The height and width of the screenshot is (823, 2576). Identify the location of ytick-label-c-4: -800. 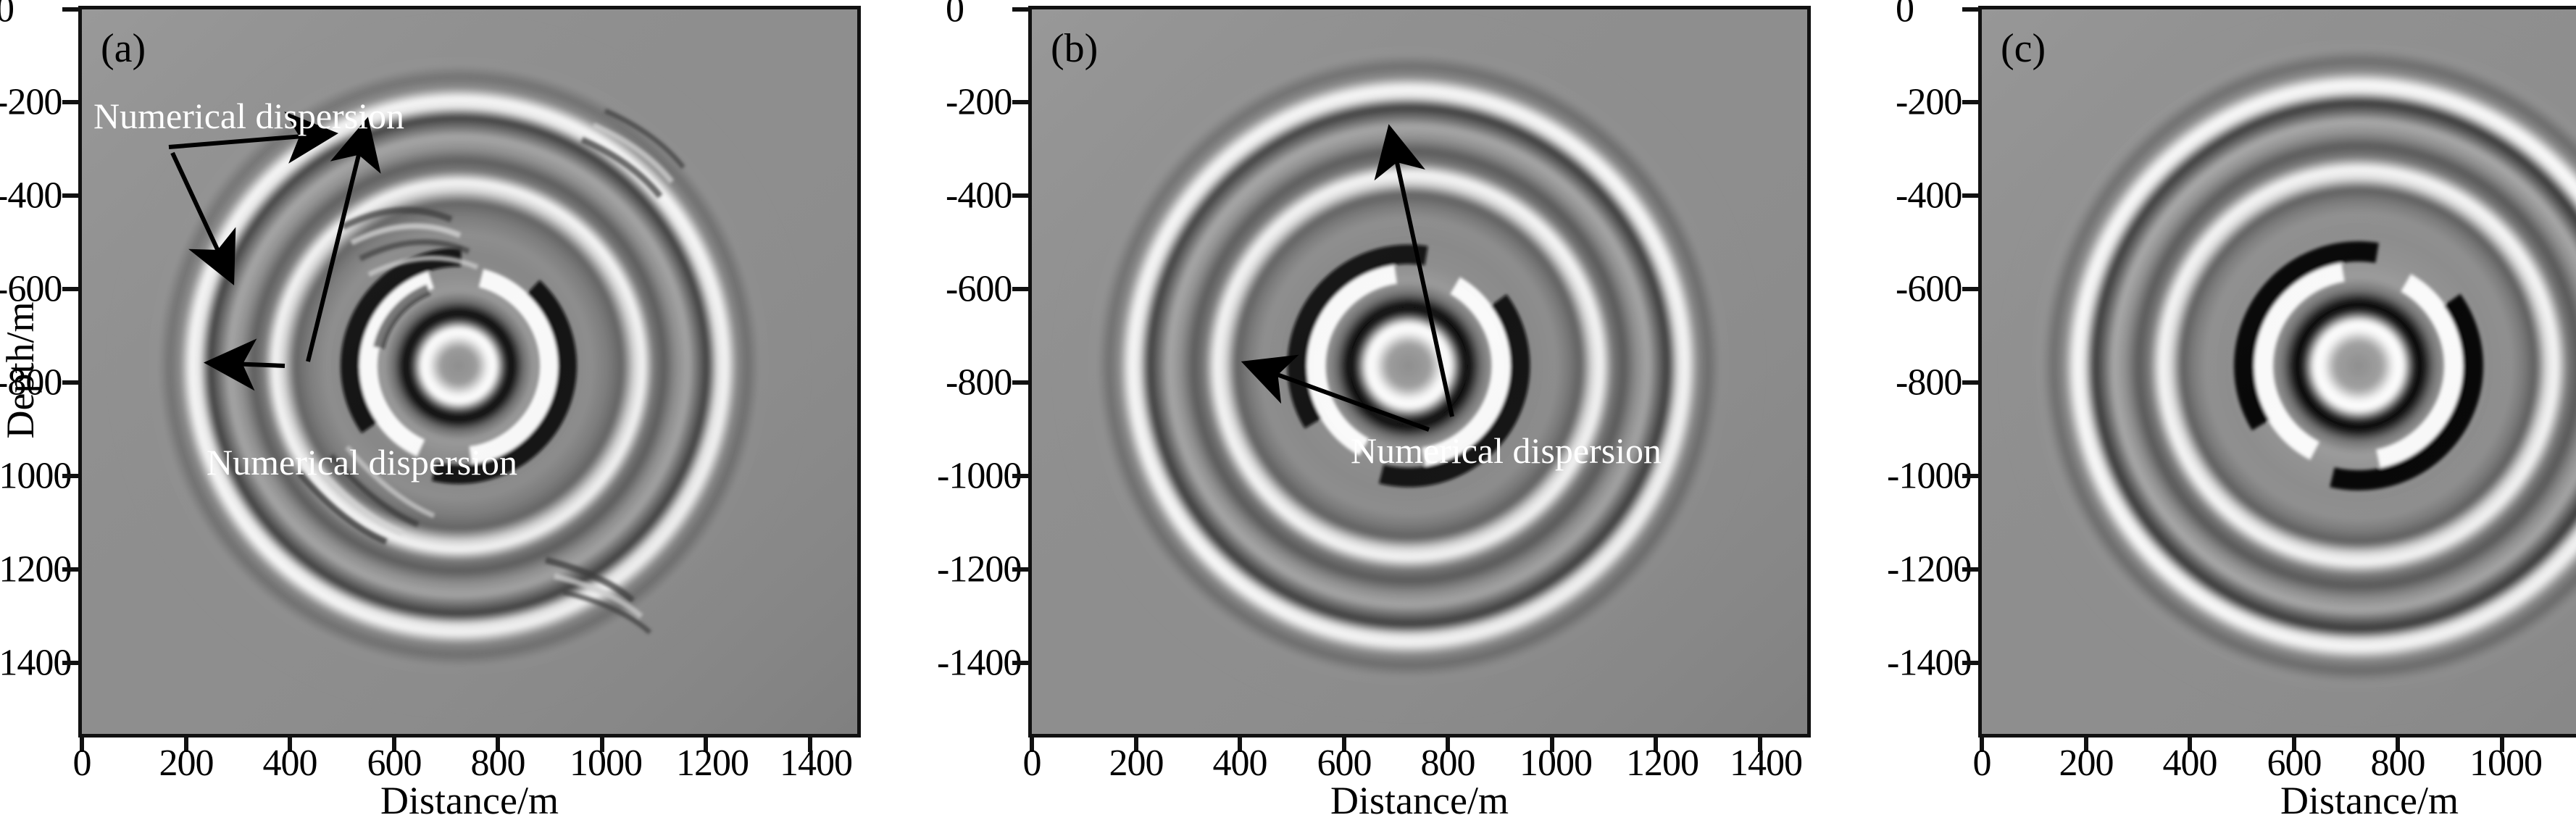
(1929, 383).